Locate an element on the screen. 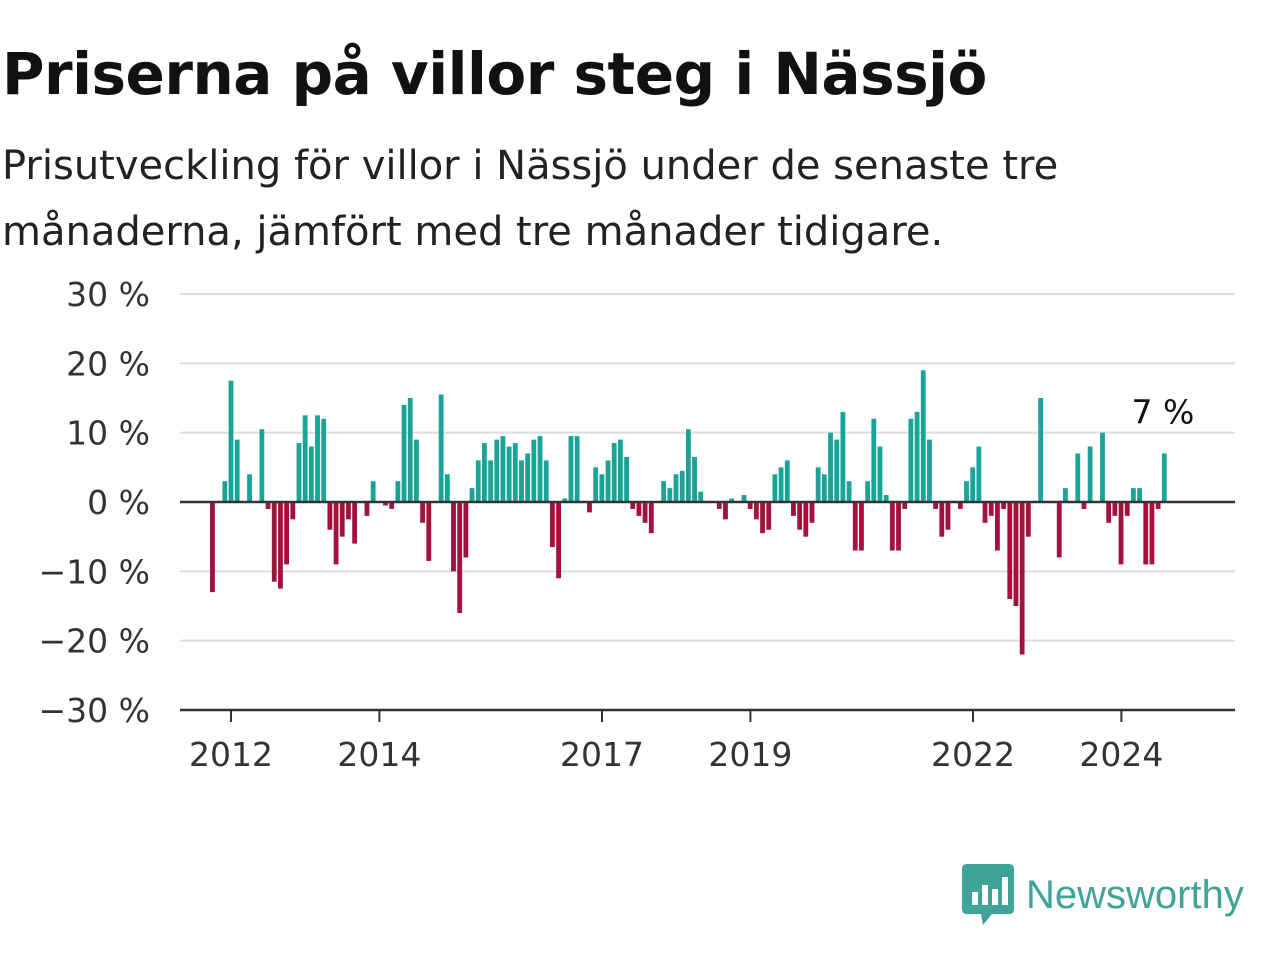 Image resolution: width=1280 pixels, height=960 pixels. y-axis-labels: 30 % 20 % 10 % 0 % −10 % −20 % −30 % is located at coordinates (95, 502).